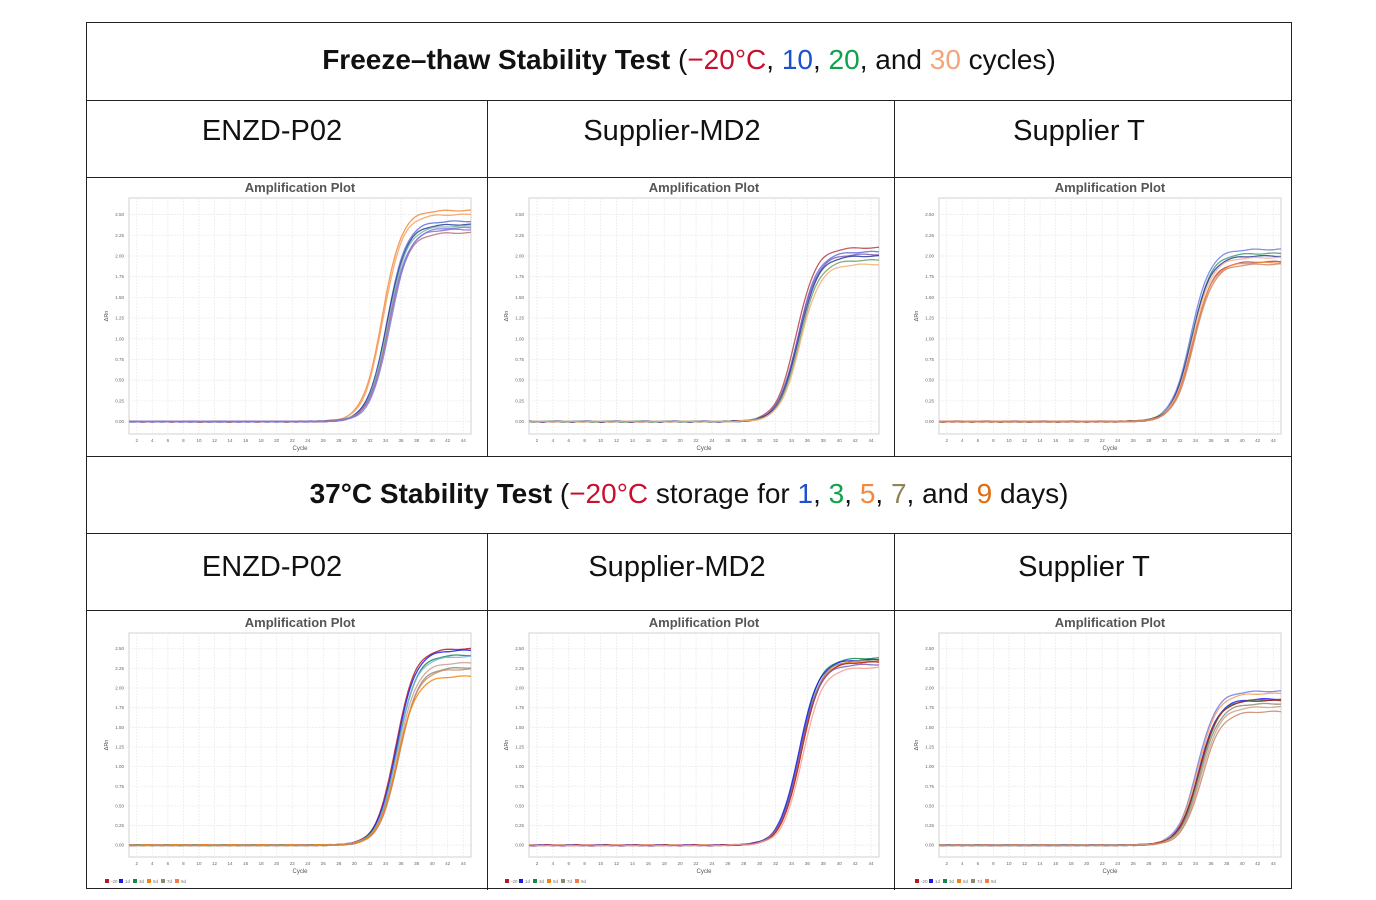 The width and height of the screenshot is (1376, 900). What do you see at coordinates (898, 493) in the screenshot?
I see `days-7: 7` at bounding box center [898, 493].